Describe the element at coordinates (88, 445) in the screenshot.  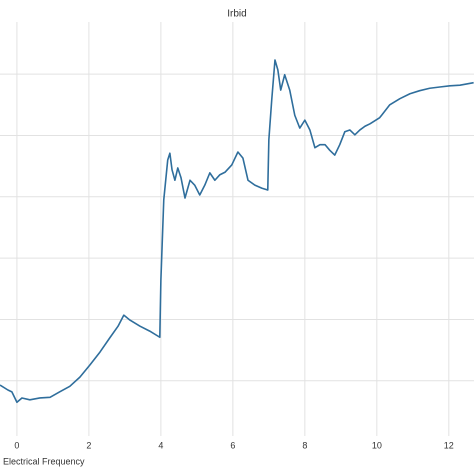
I see `x-tick-label: 2` at that location.